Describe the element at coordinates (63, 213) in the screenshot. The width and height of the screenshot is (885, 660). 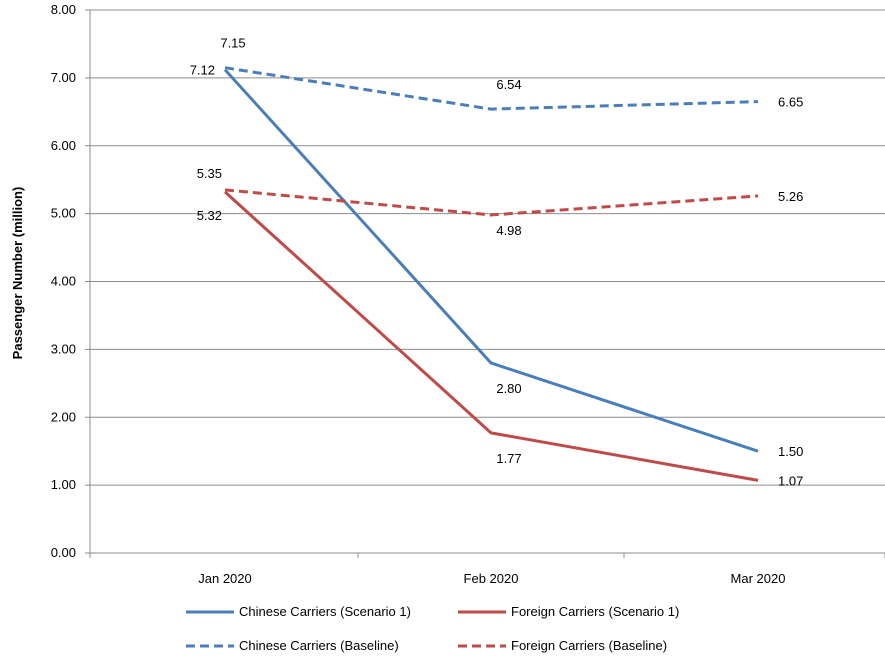
I see `y-tick-label: 5.00` at that location.